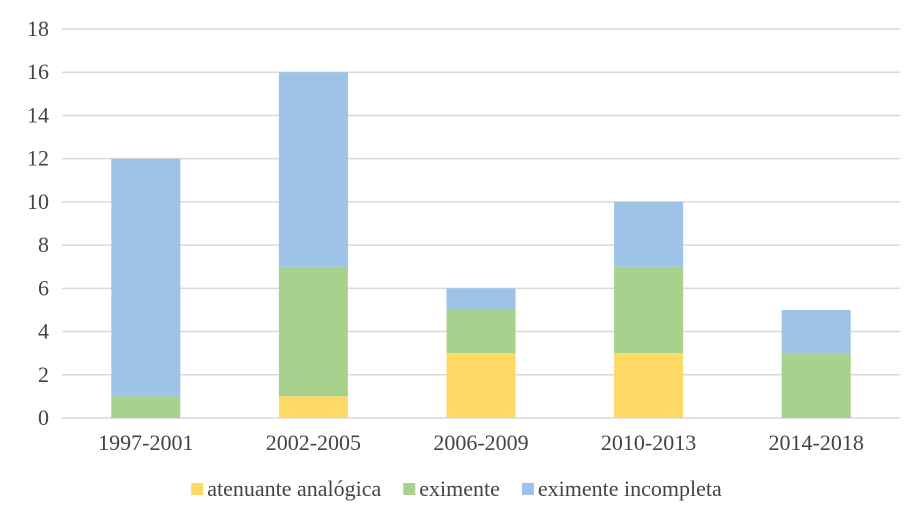 This screenshot has height=506, width=913. I want to click on x-tick-label: 2010-2013, so click(648, 442).